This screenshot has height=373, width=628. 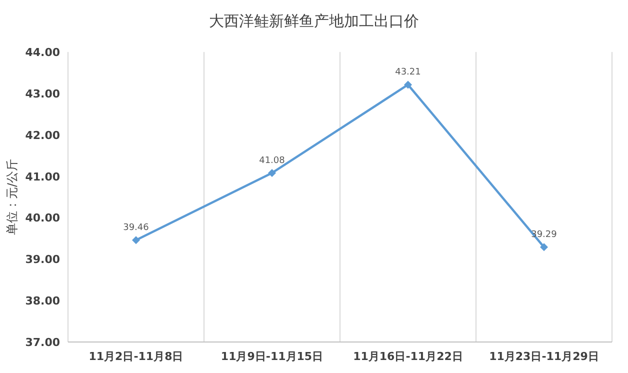 I want to click on y-tick-label: 37.00, so click(x=42, y=342).